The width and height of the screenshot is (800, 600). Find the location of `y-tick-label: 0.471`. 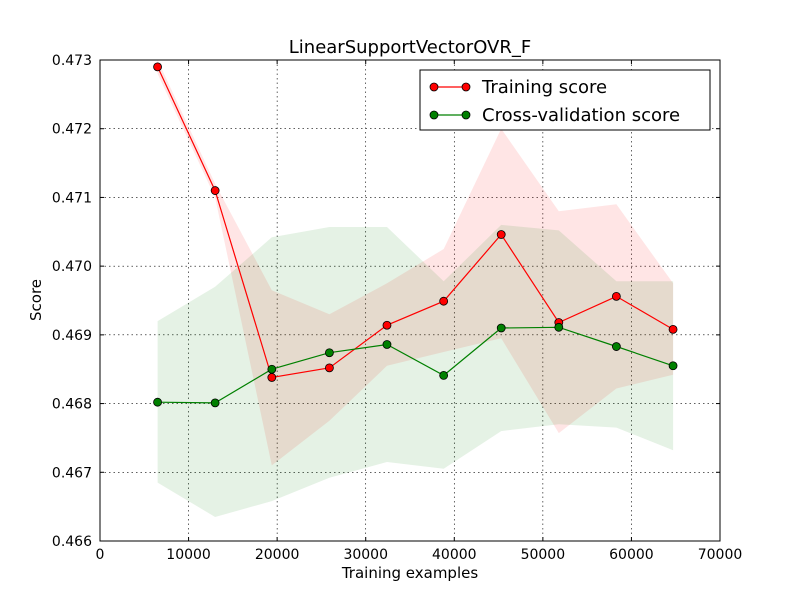

y-tick-label: 0.471 is located at coordinates (72, 198).